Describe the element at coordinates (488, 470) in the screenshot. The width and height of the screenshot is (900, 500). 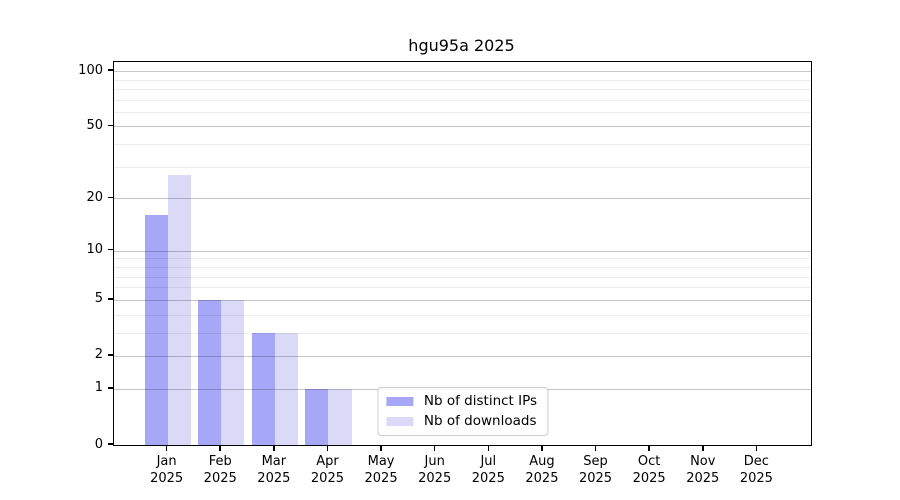
I see `x-tick-label: Jul 2025` at that location.